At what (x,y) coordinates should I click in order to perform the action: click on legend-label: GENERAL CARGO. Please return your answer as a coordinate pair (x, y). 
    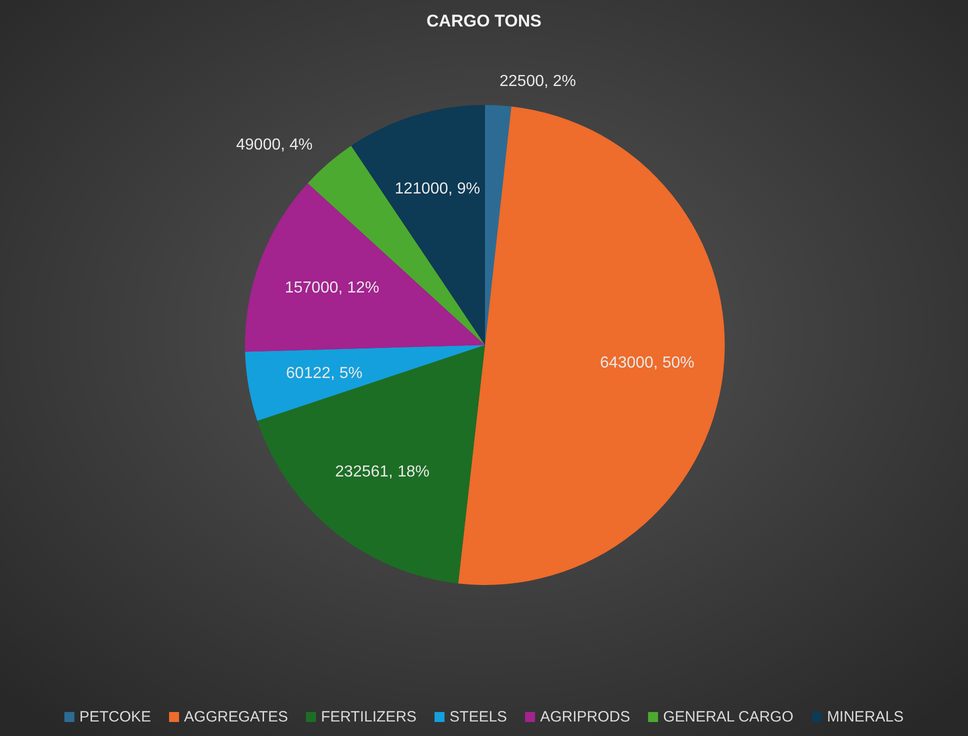
    Looking at the image, I should click on (728, 717).